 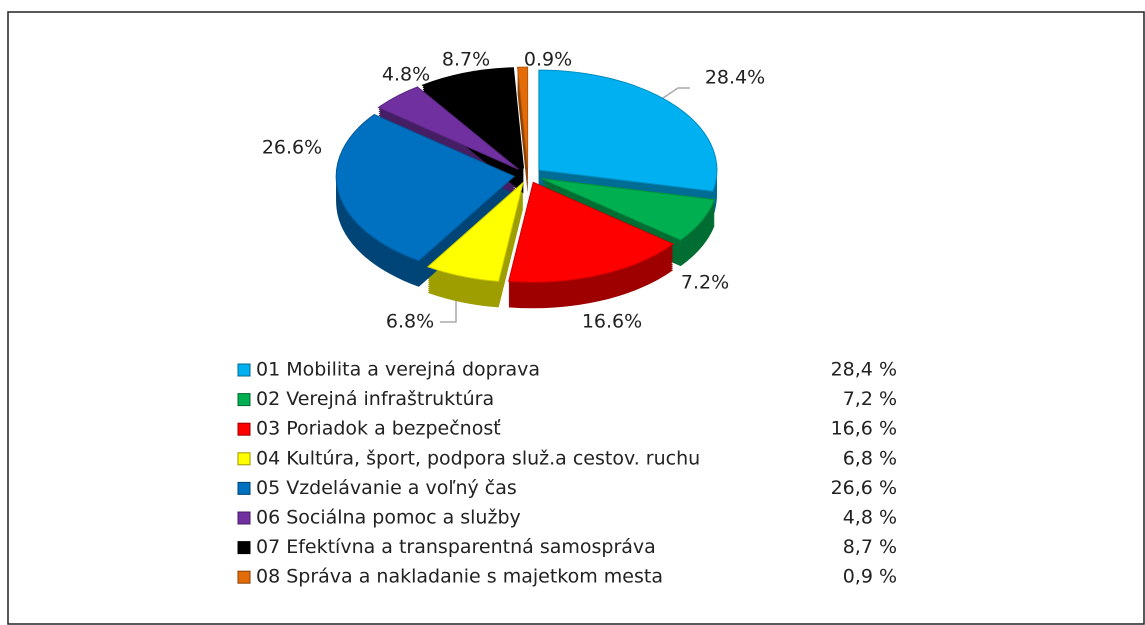 What do you see at coordinates (612, 322) in the screenshot?
I see `slice-label: 16.6%` at bounding box center [612, 322].